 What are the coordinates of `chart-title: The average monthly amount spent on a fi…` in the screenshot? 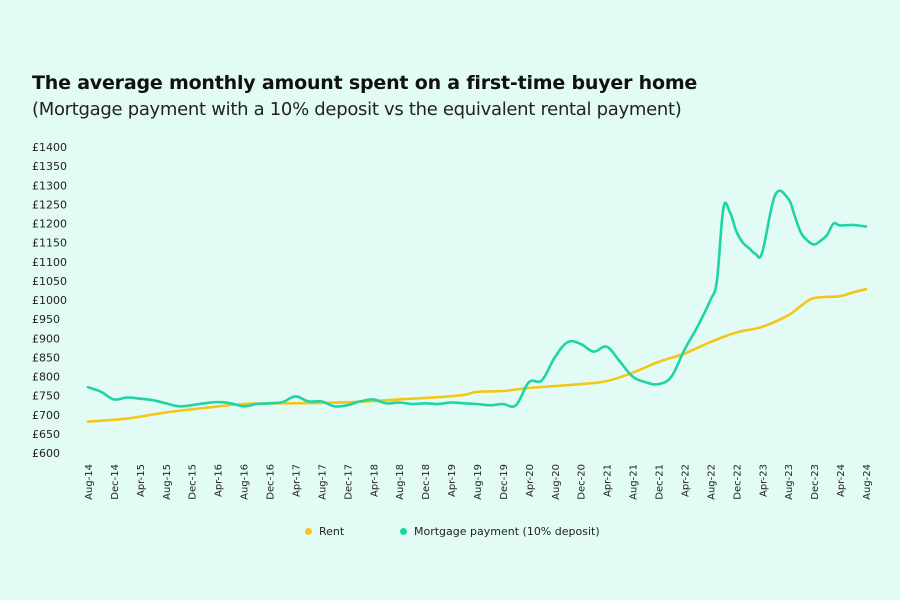 It's located at (365, 83).